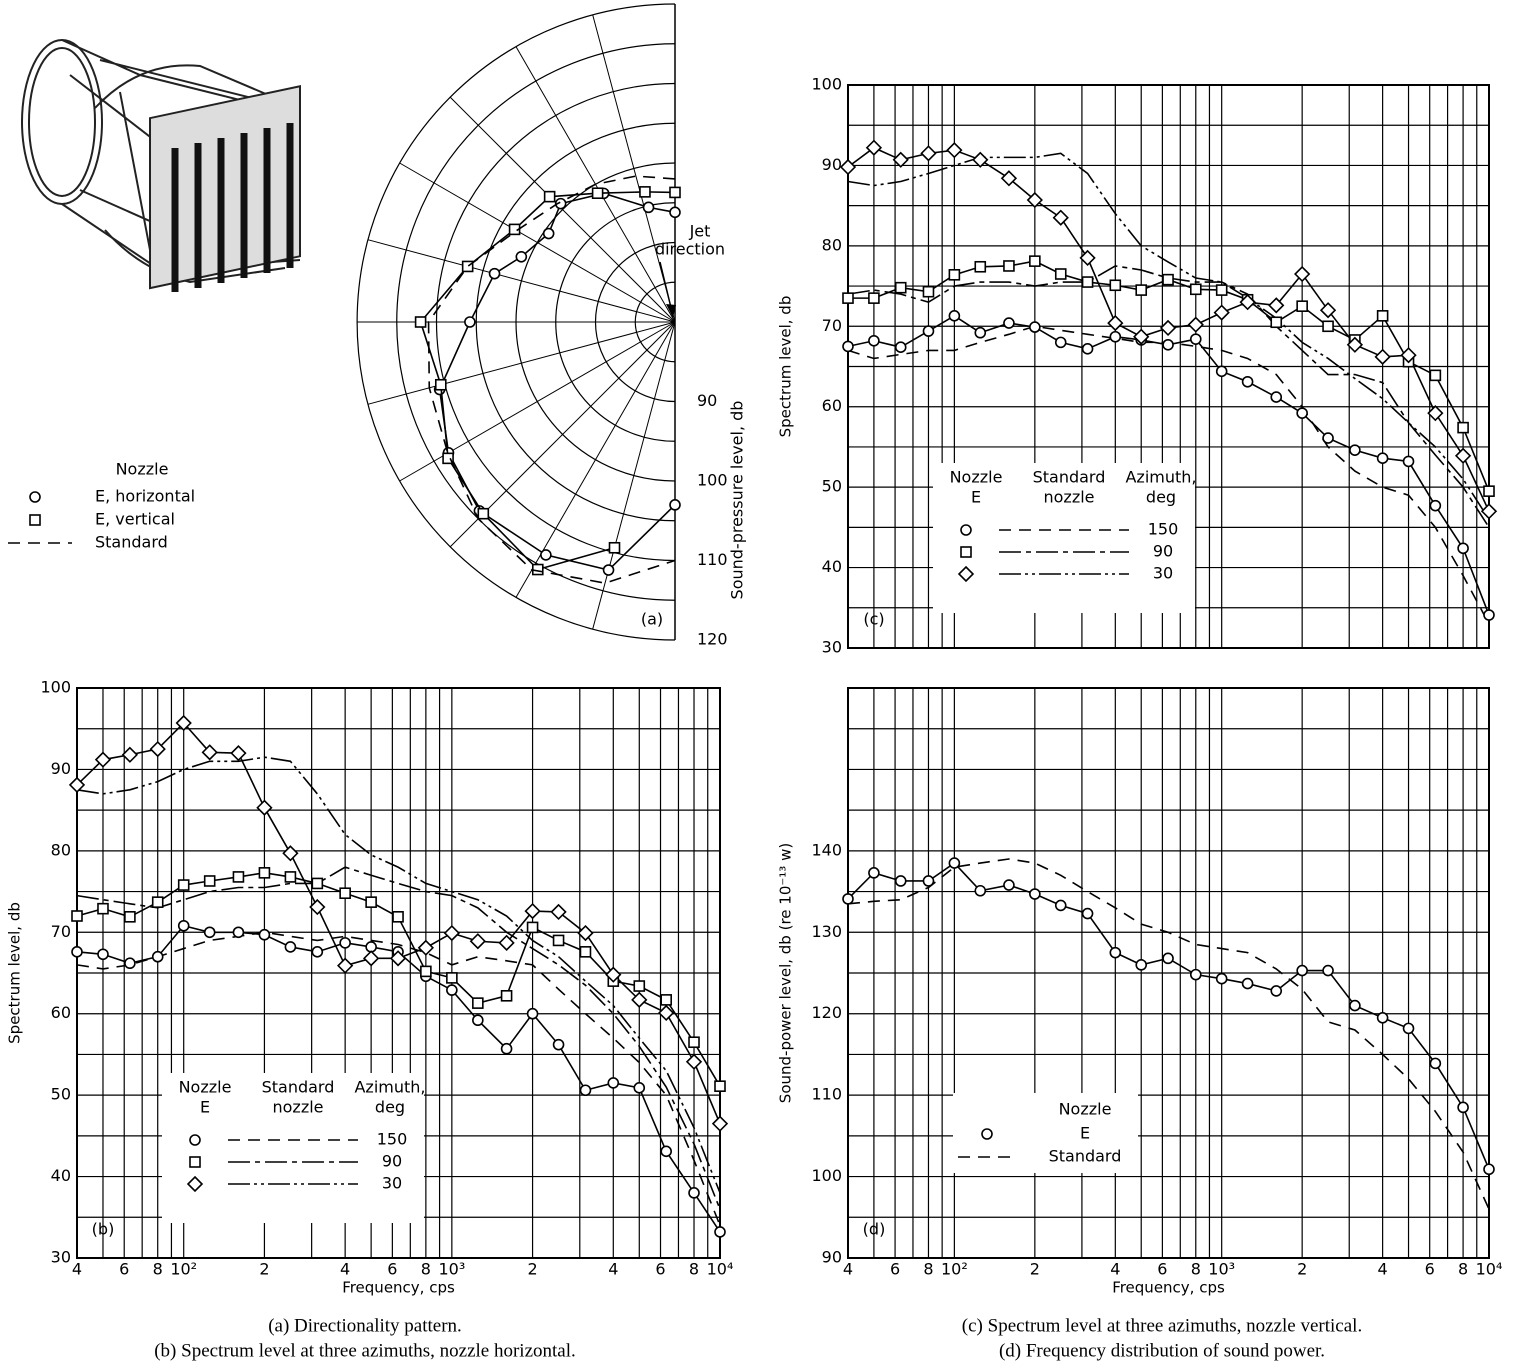  What do you see at coordinates (392, 1183) in the screenshot?
I see `legend-label: 30` at bounding box center [392, 1183].